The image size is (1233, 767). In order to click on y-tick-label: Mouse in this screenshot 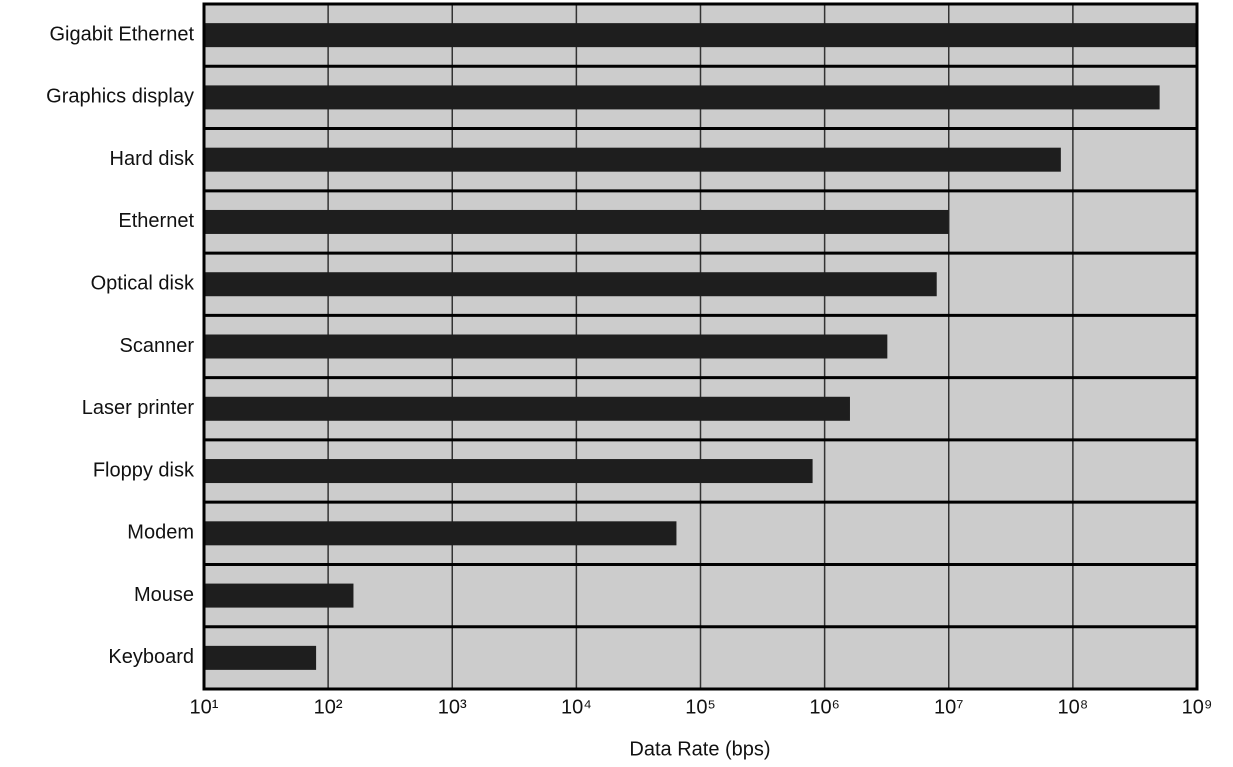, I will do `click(164, 595)`.